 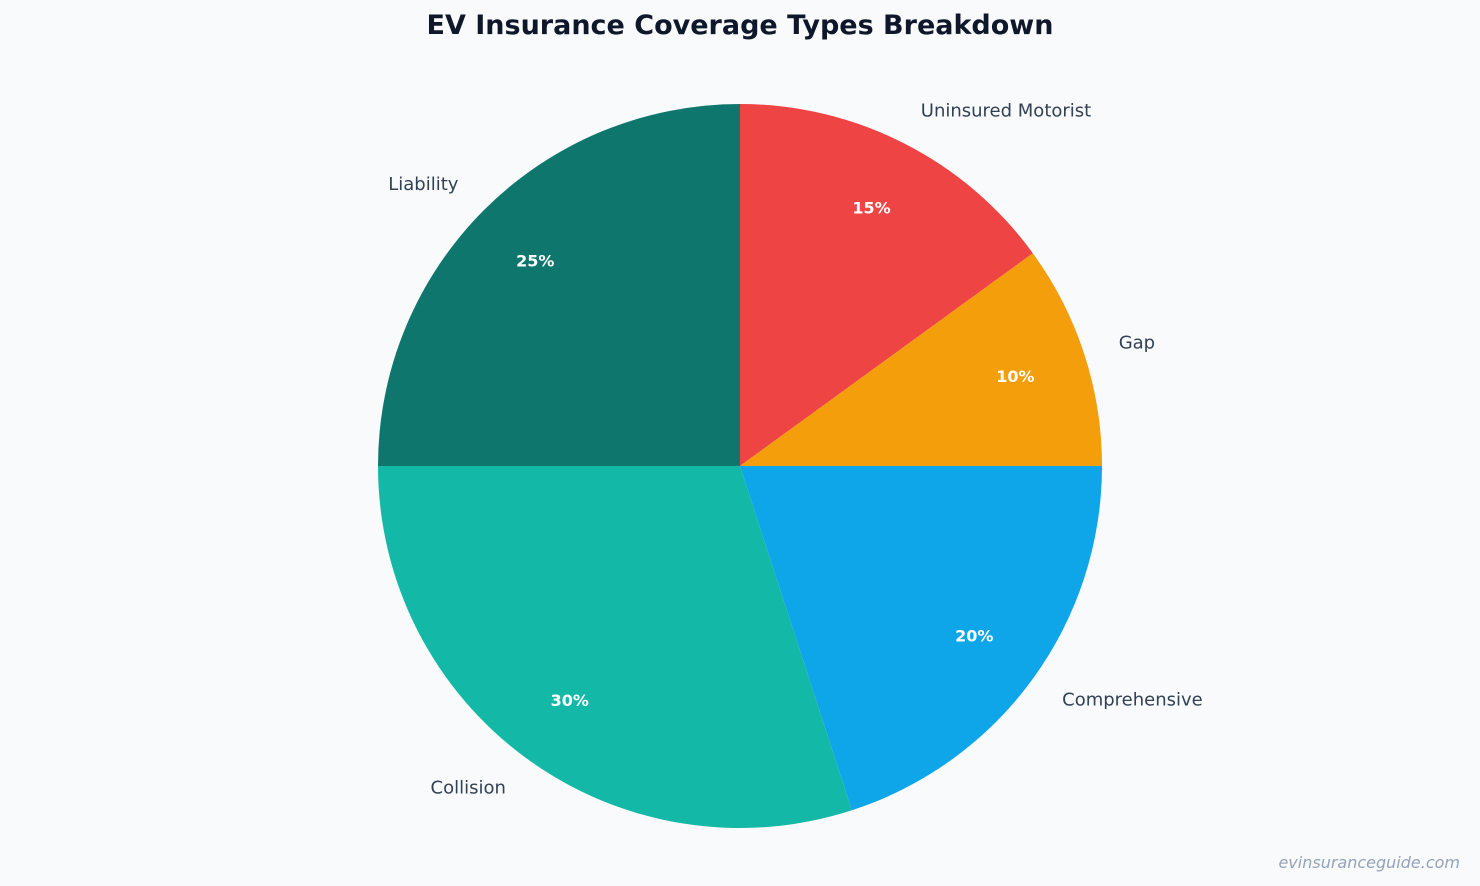 I want to click on pct-label: 25%, so click(x=535, y=261).